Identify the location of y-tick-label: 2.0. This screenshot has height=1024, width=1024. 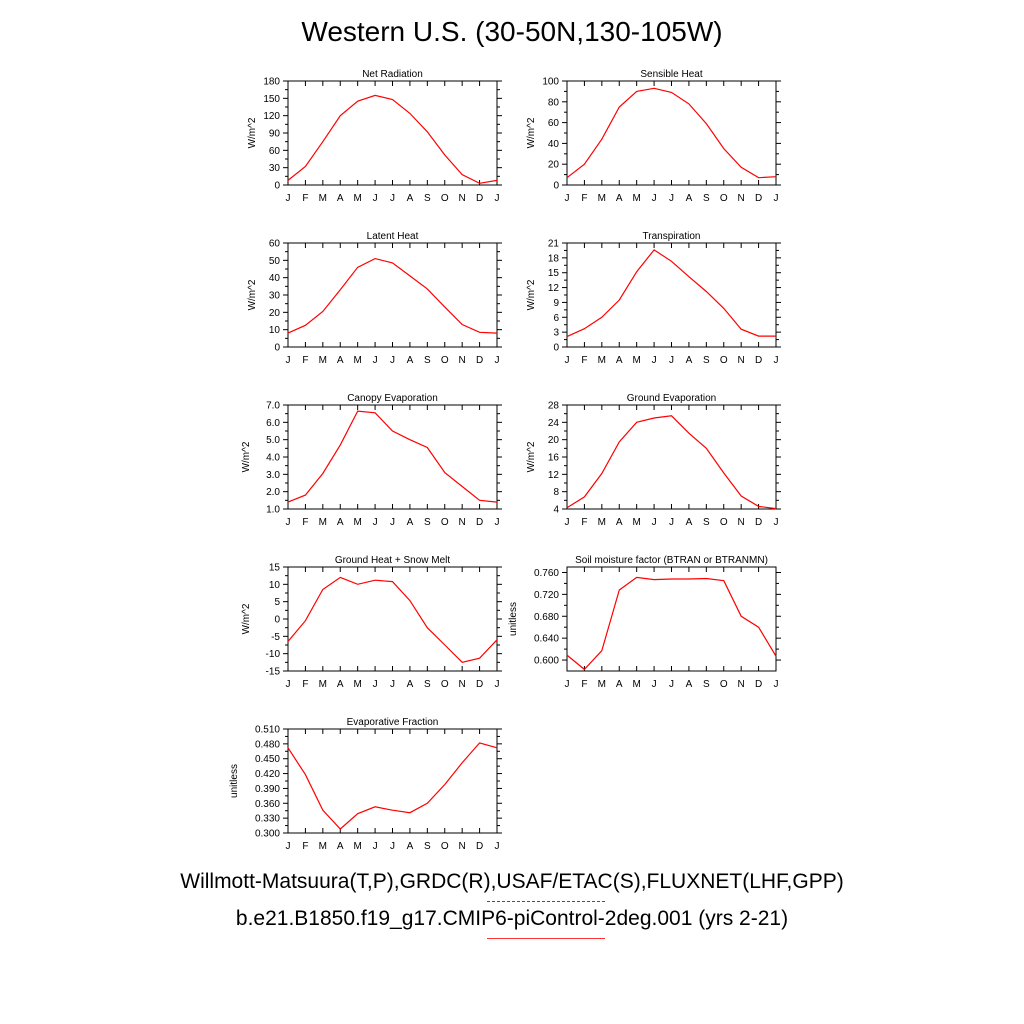
(273, 492).